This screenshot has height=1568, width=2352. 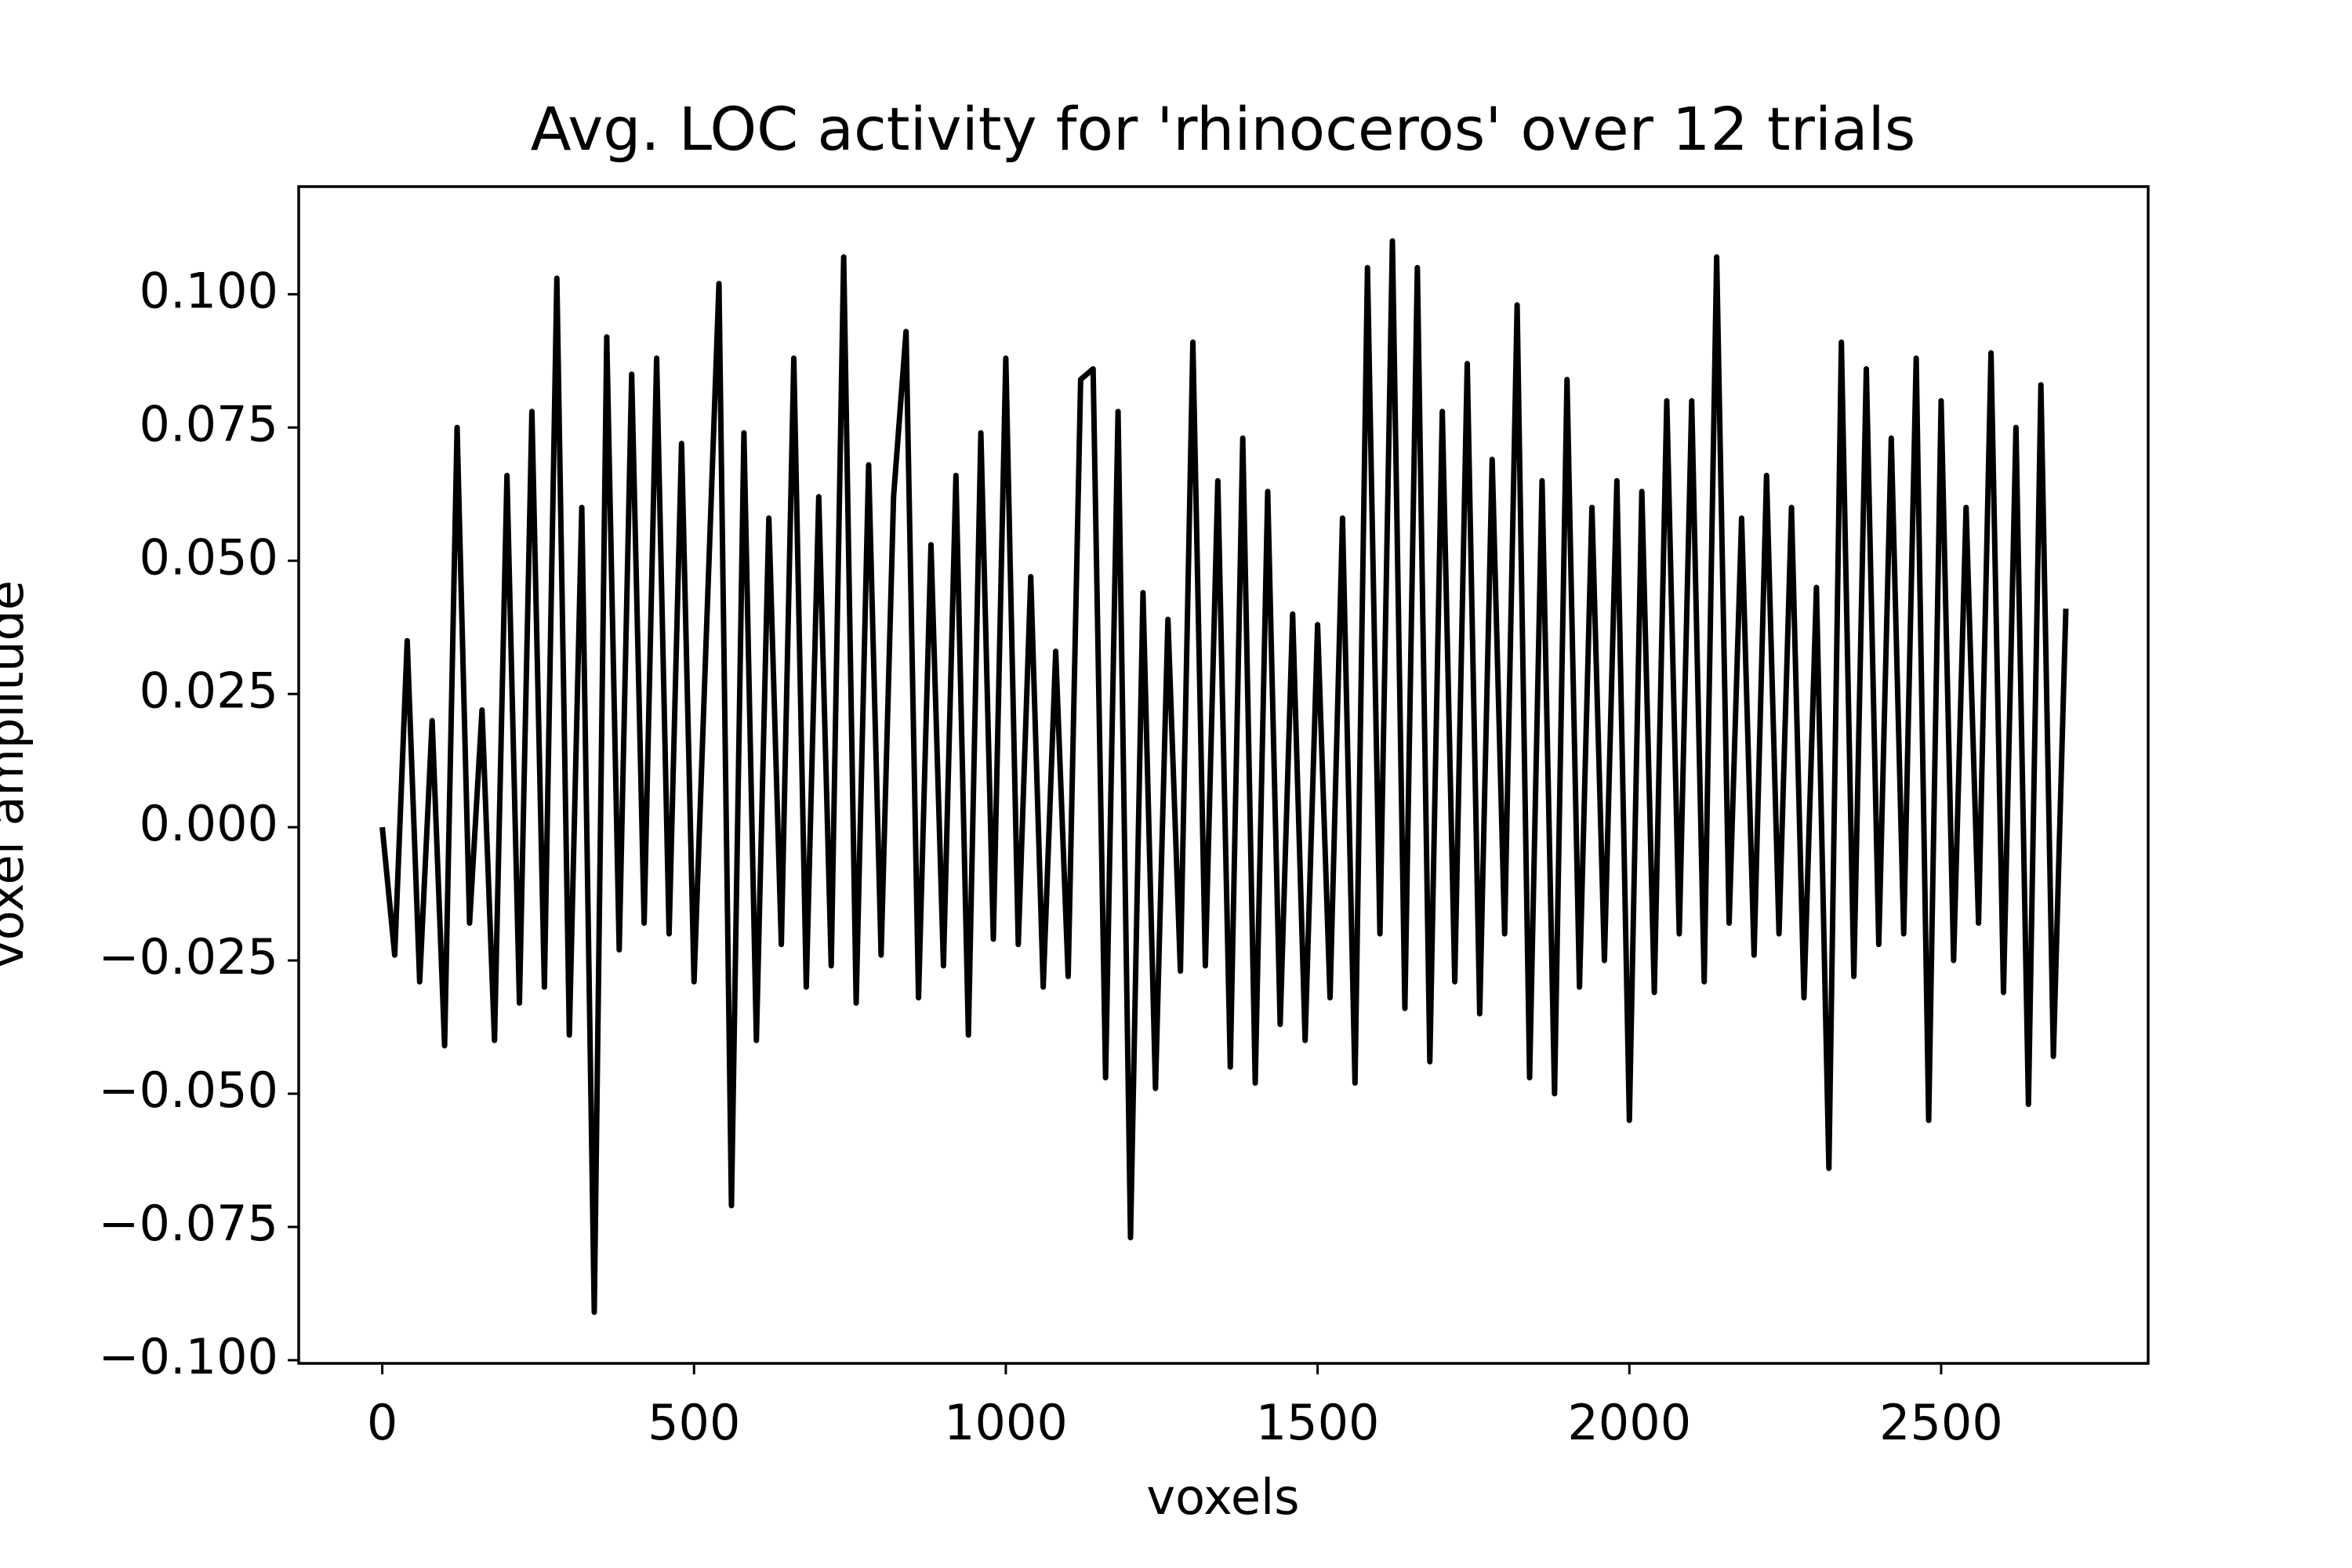 What do you see at coordinates (209, 824) in the screenshot?
I see `y-tick-label: 0.000` at bounding box center [209, 824].